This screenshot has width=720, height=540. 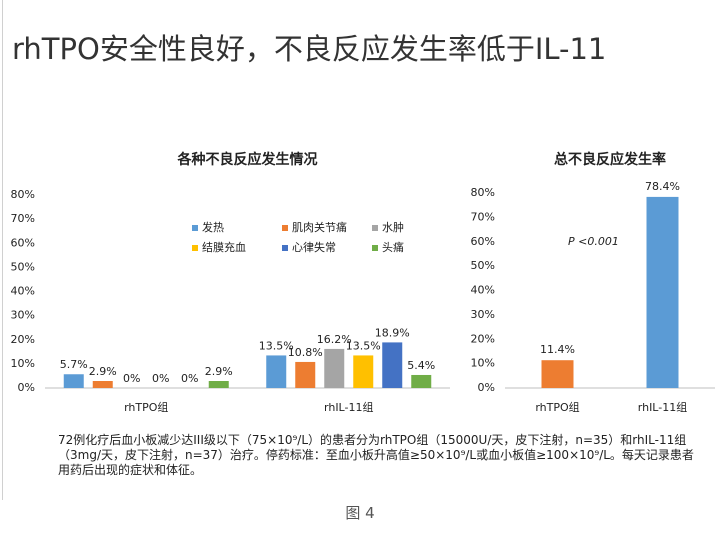 What do you see at coordinates (224, 247) in the screenshot?
I see `legend-label: 结膜充血` at bounding box center [224, 247].